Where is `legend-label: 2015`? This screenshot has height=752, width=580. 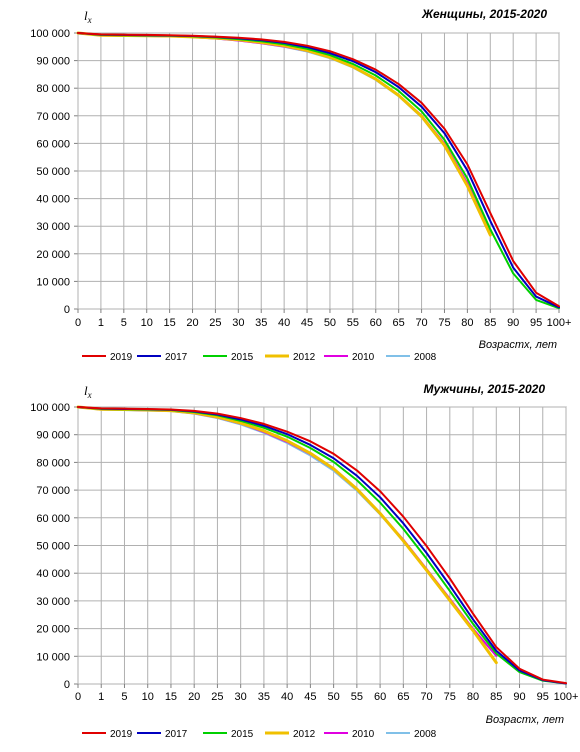
legend-label: 2015 is located at coordinates (242, 734).